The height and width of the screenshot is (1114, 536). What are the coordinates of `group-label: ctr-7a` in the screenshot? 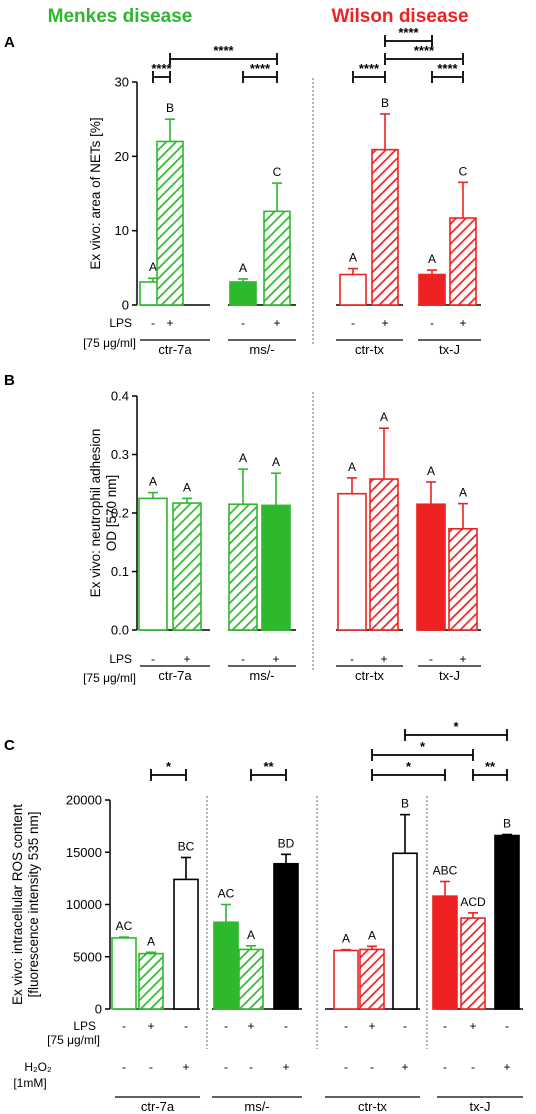 It's located at (175, 349).